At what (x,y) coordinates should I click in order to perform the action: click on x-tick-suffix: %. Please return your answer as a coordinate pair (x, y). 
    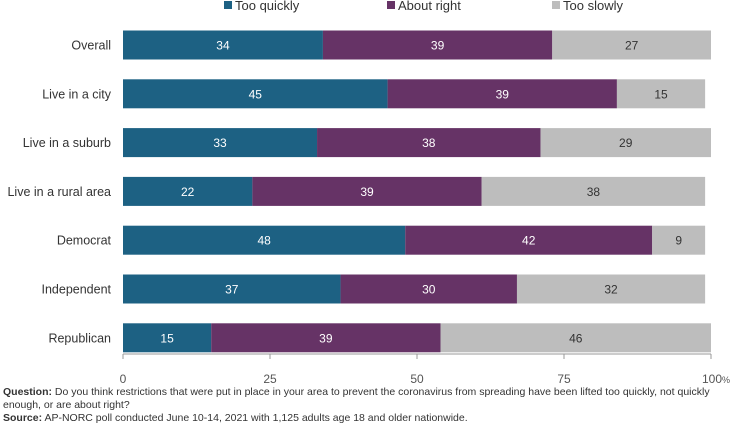
    Looking at the image, I should click on (726, 380).